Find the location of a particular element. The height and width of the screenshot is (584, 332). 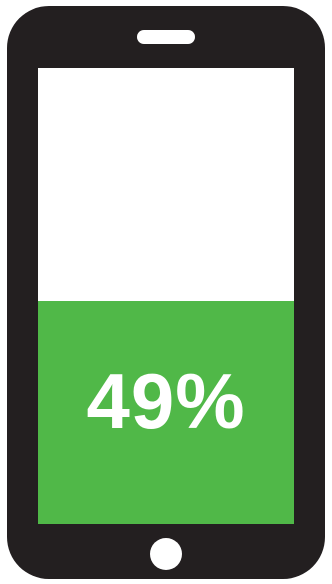

home-button-icon is located at coordinates (166, 554).